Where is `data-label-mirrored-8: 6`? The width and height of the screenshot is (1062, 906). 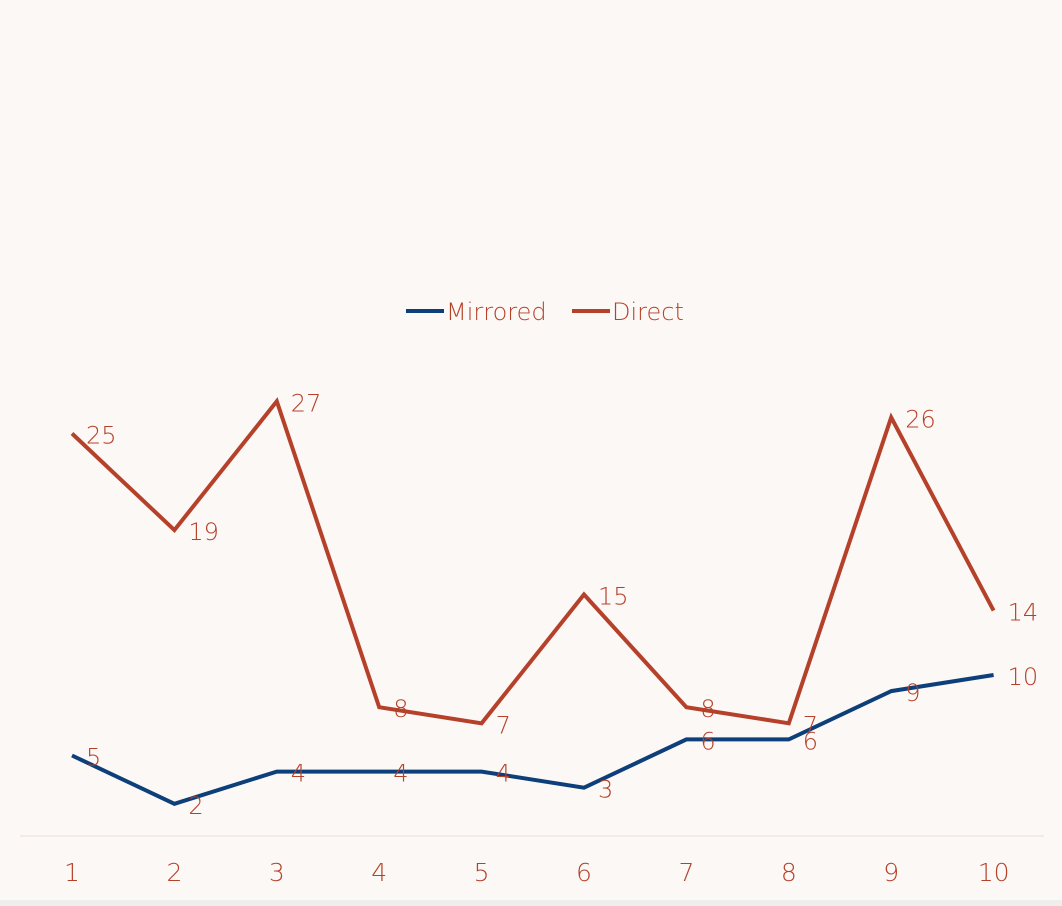 data-label-mirrored-8: 6 is located at coordinates (810, 741).